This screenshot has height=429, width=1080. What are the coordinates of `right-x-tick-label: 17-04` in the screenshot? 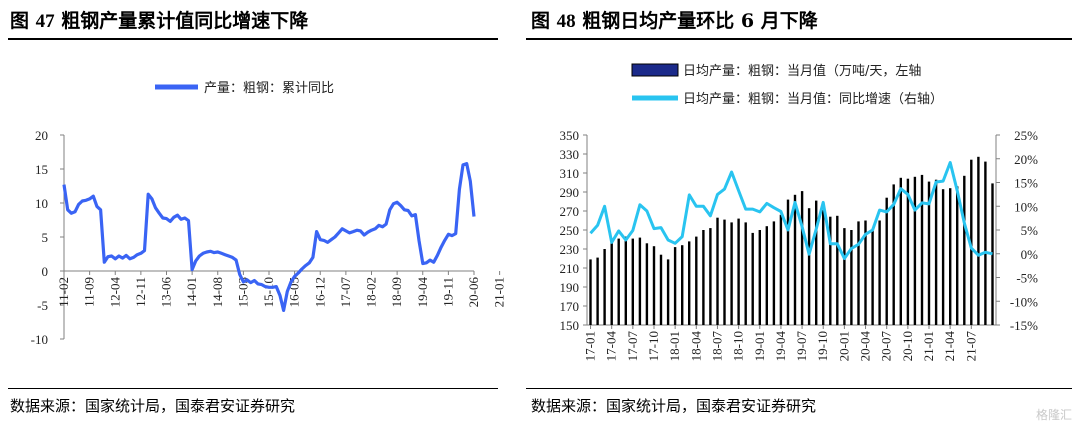 It's located at (611, 346).